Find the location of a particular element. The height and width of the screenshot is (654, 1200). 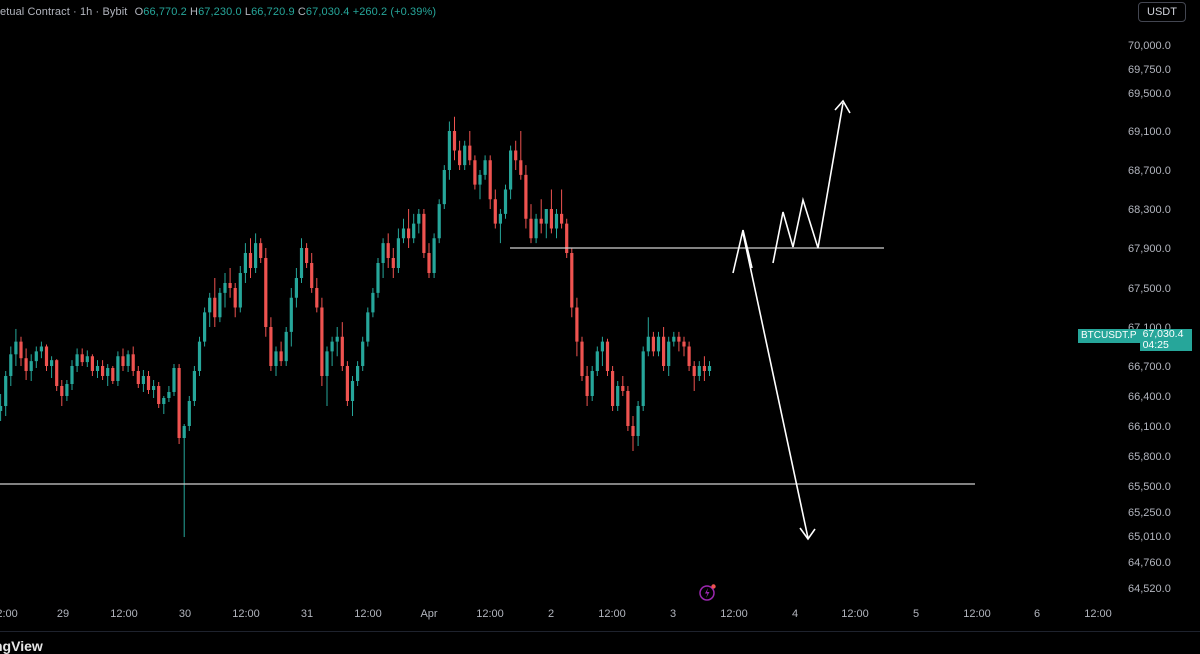

currency-button: USDT is located at coordinates (1162, 12).